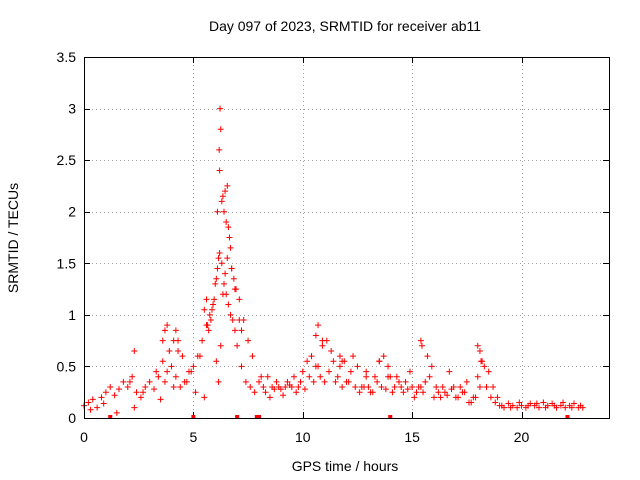 This screenshot has width=640, height=480. I want to click on x-tick-label: 0, so click(84, 437).